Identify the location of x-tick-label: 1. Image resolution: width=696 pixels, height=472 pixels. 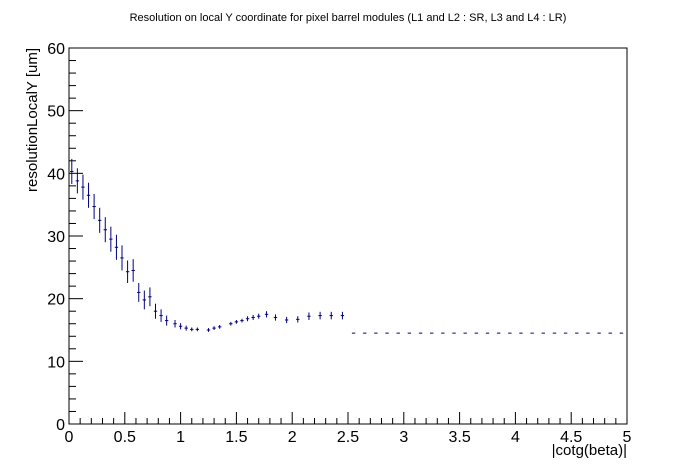
(180, 437).